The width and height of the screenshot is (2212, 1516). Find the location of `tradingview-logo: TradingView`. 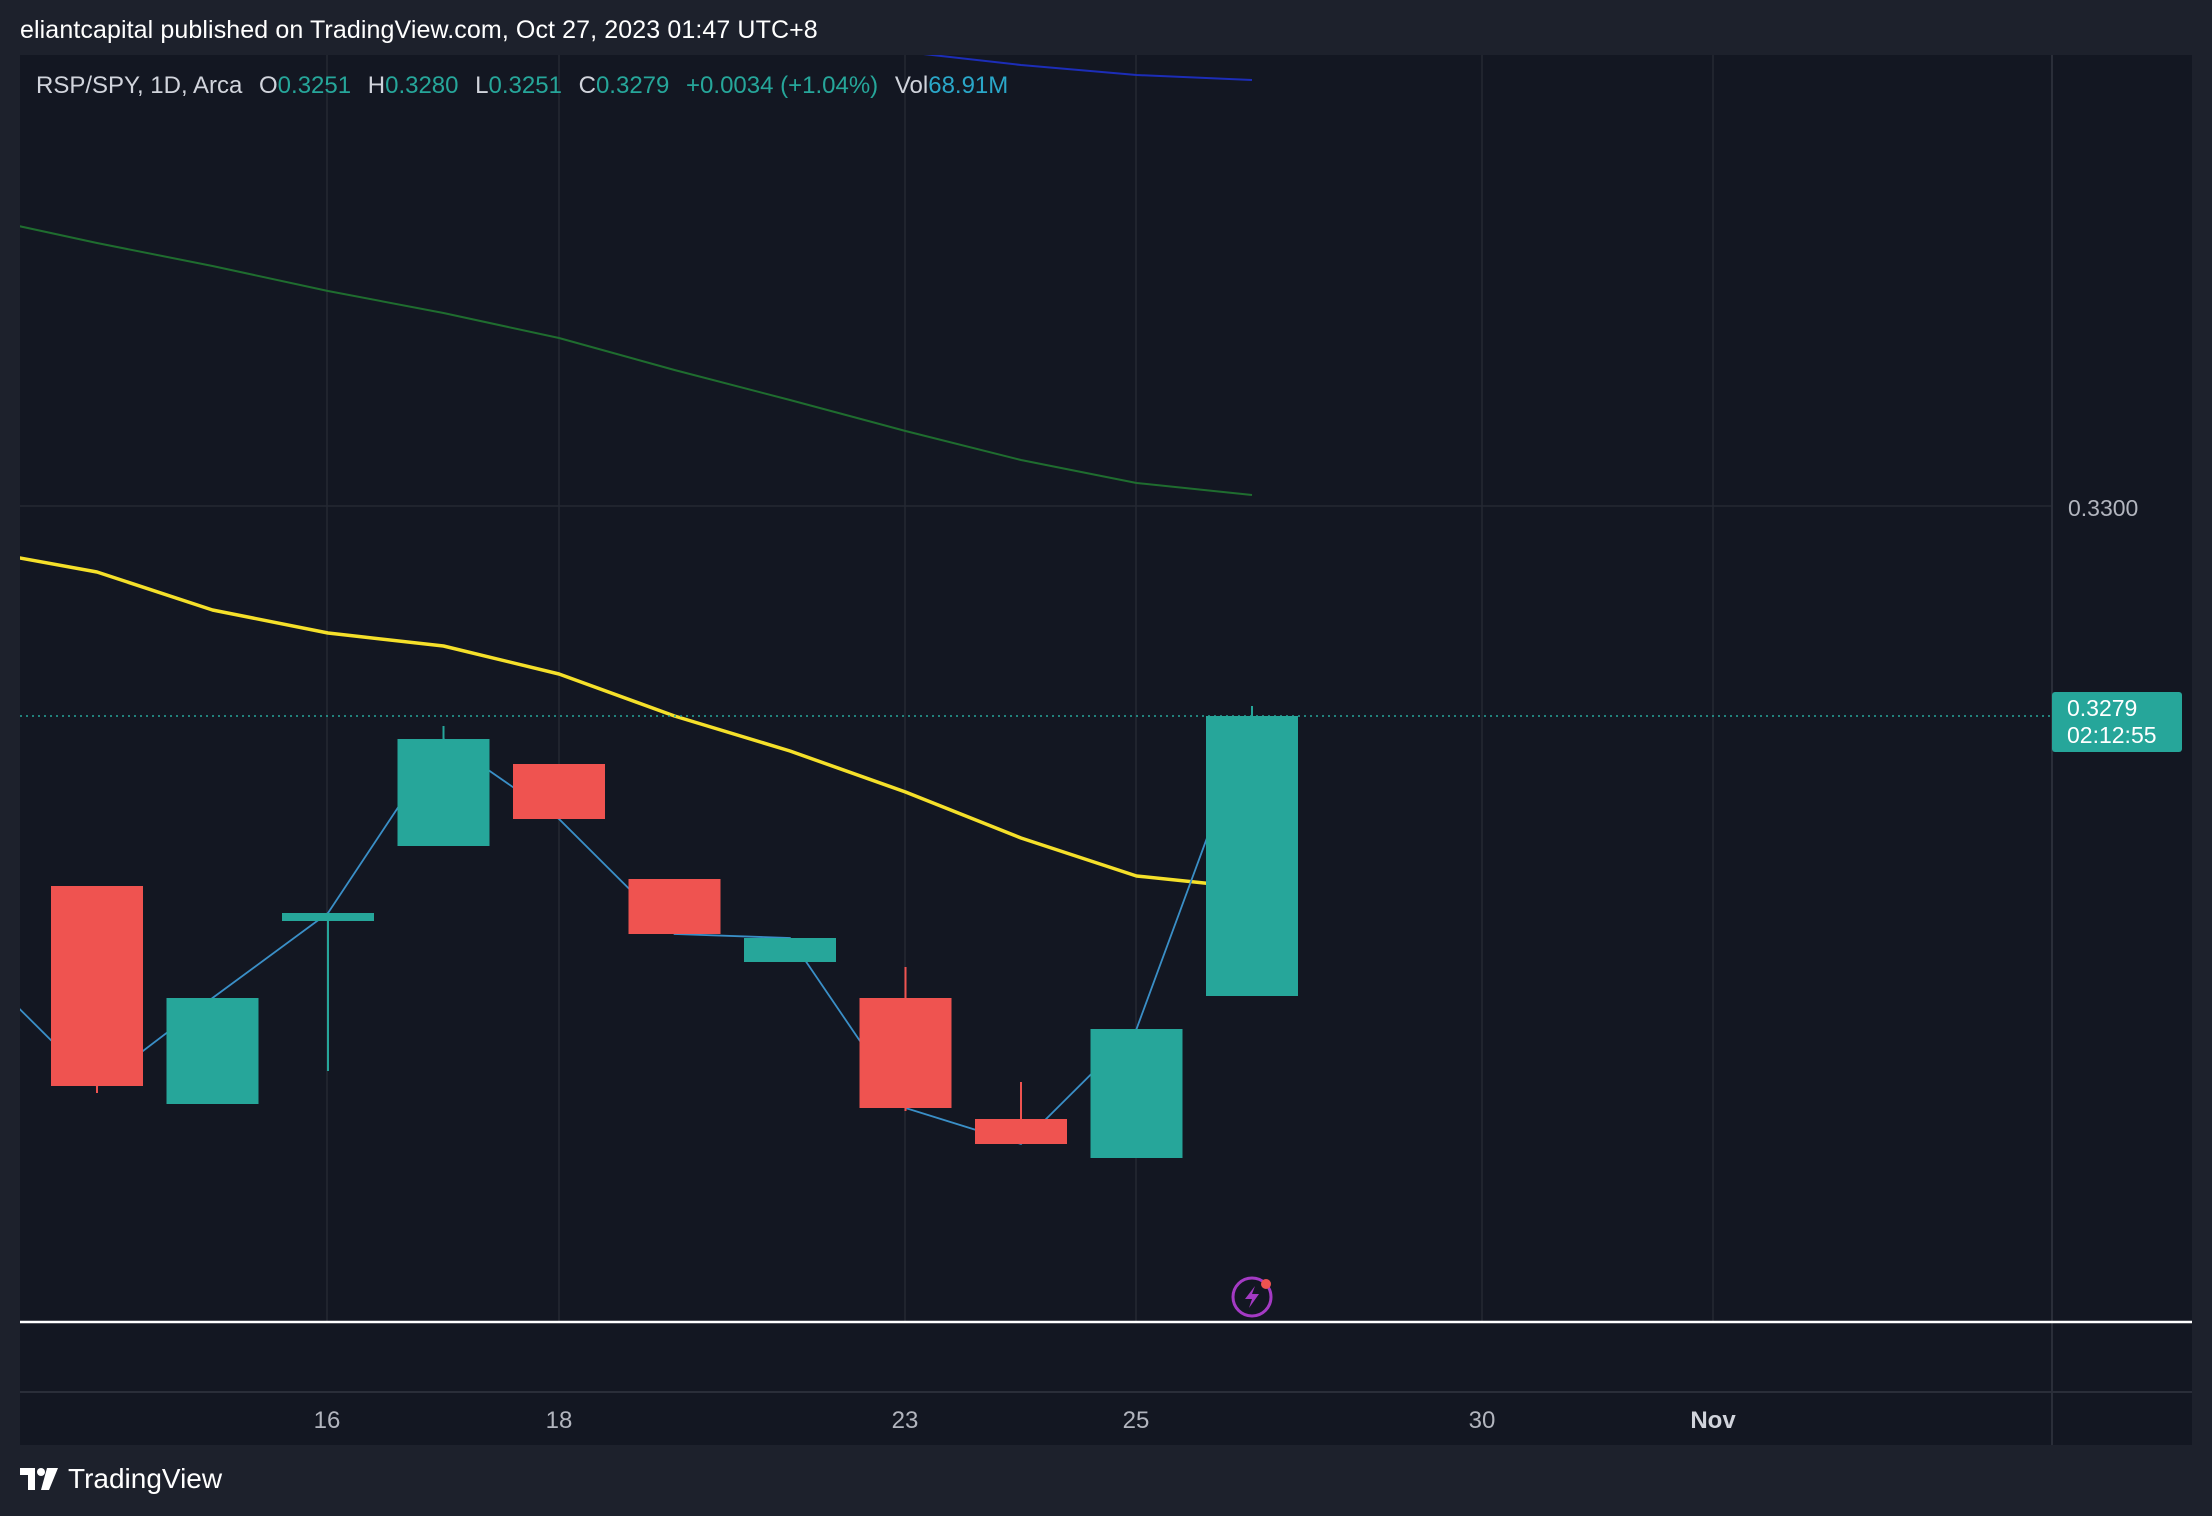

tradingview-logo: TradingView is located at coordinates (121, 1479).